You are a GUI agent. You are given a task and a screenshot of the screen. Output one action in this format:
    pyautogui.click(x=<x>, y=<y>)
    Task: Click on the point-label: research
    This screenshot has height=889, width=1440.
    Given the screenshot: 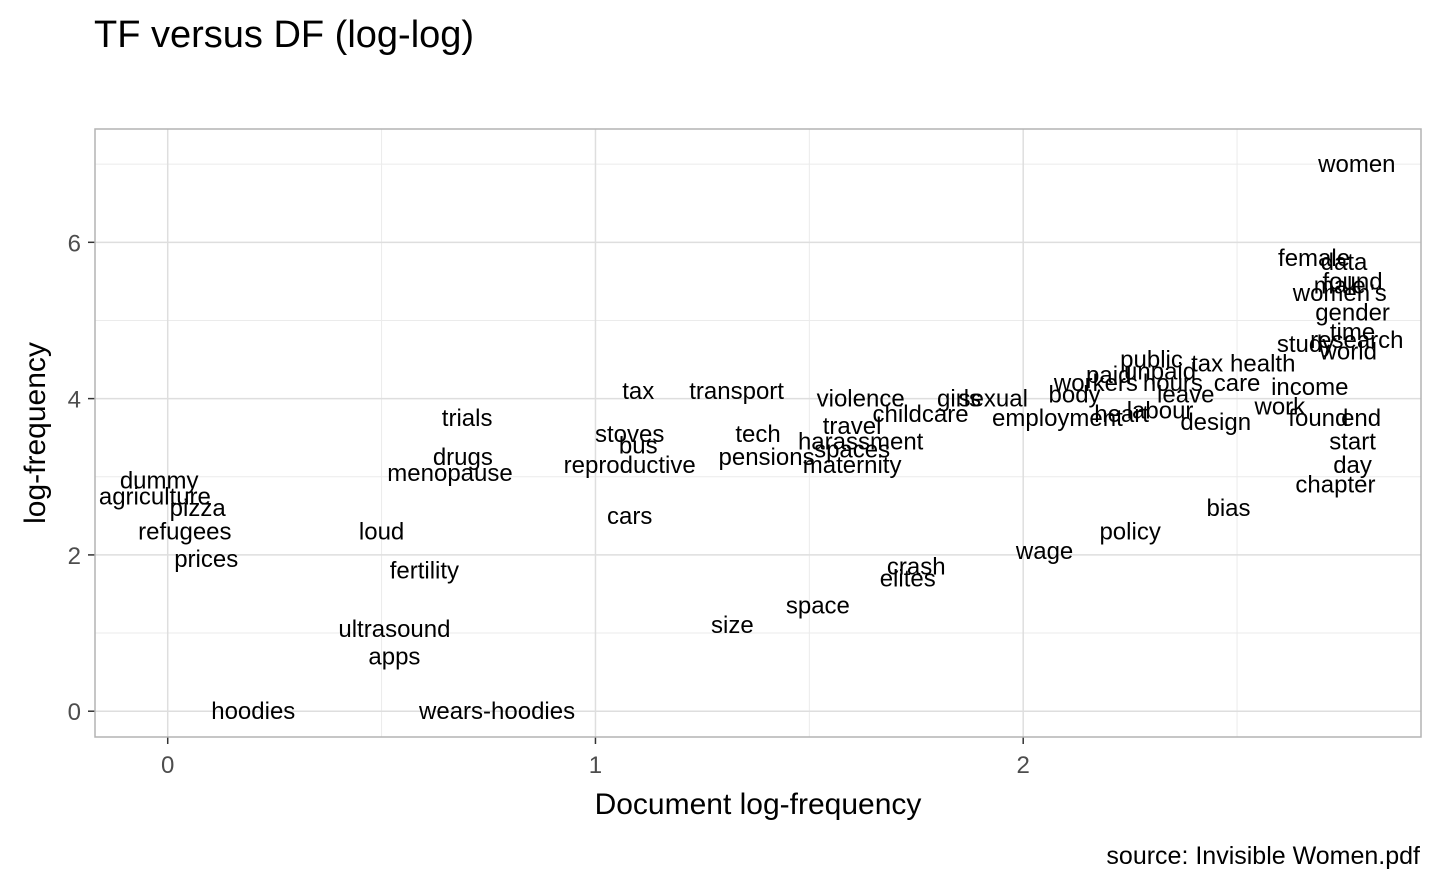 What is the action you would take?
    pyautogui.click(x=1356, y=340)
    